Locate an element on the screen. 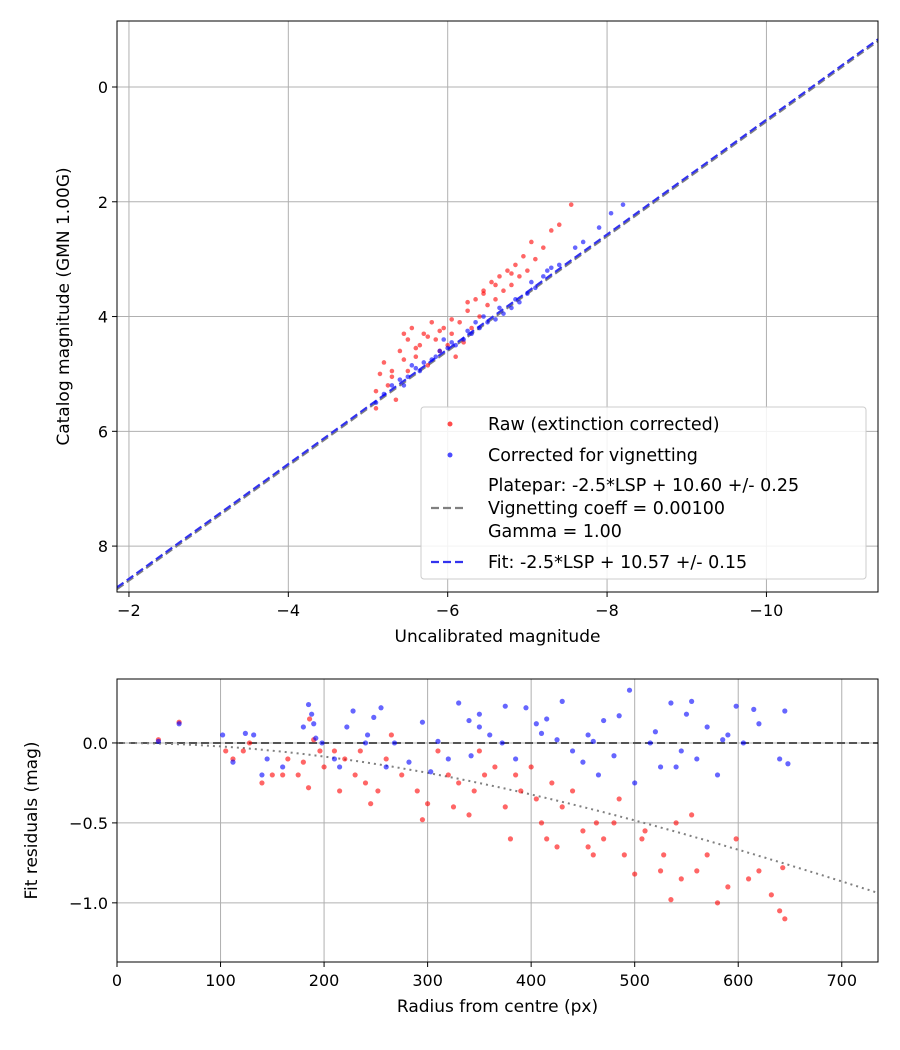  bottom-chart-lines is located at coordinates (497, 817).